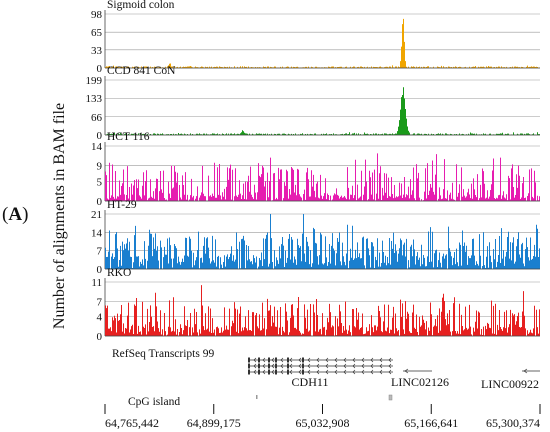  I want to click on track-label: RKO, so click(119, 273).